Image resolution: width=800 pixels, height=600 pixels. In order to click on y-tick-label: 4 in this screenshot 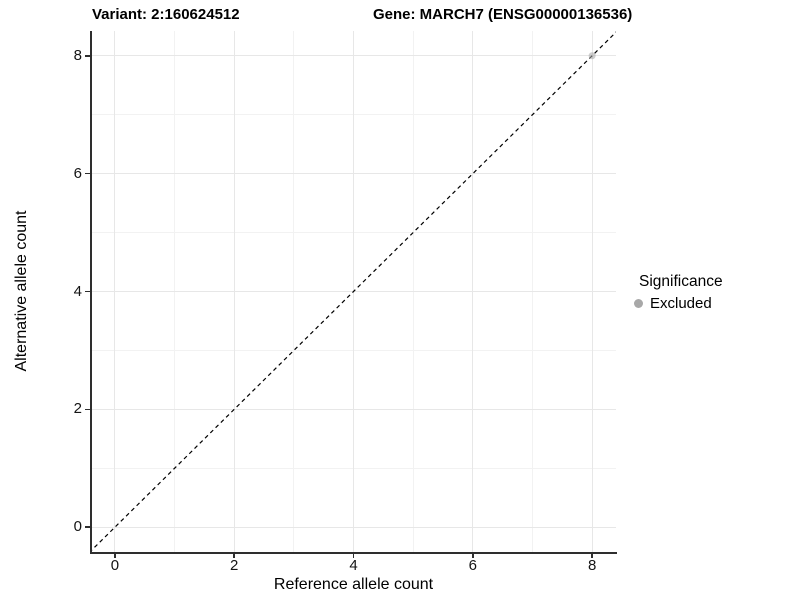, I will do `click(77, 291)`.